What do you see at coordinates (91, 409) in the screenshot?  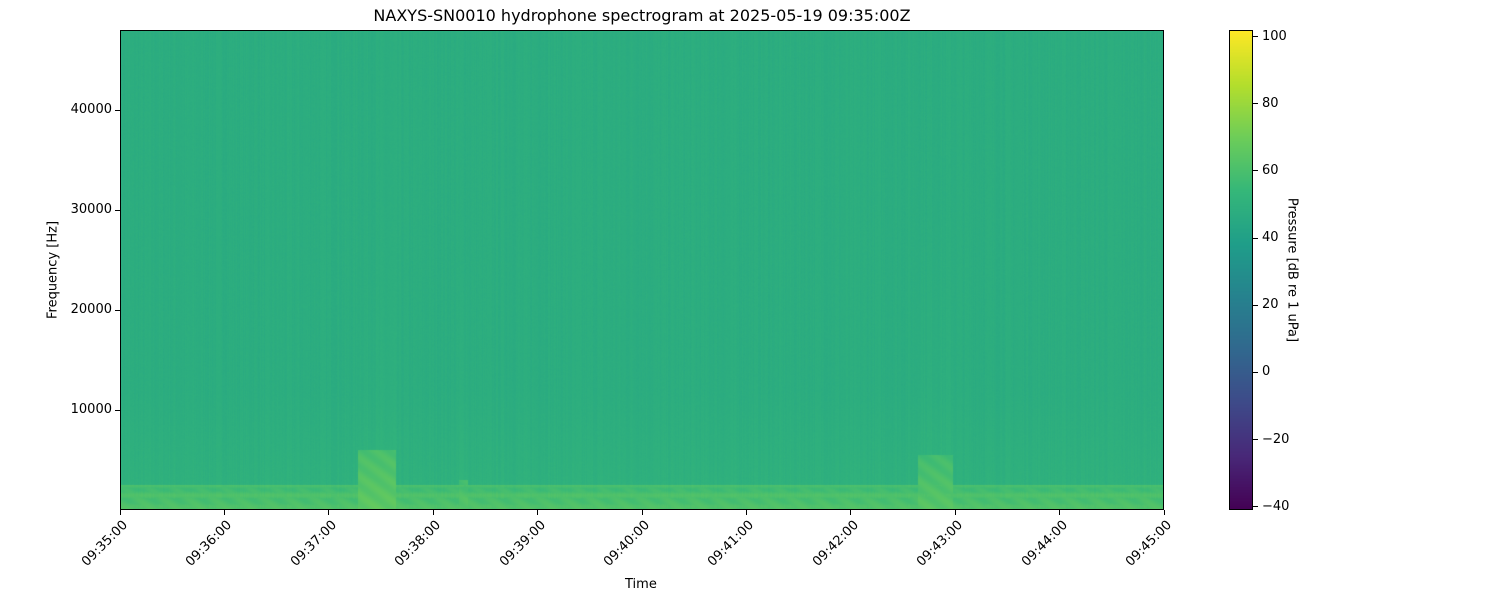 I see `y-tick-label: 10000` at bounding box center [91, 409].